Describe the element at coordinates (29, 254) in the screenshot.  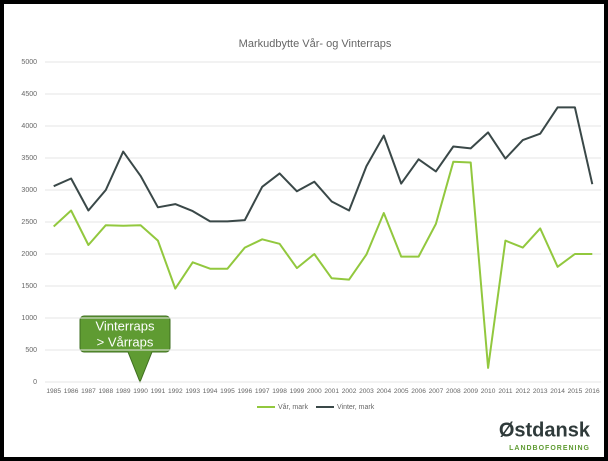
I see `y-tick-label: 2000` at that location.